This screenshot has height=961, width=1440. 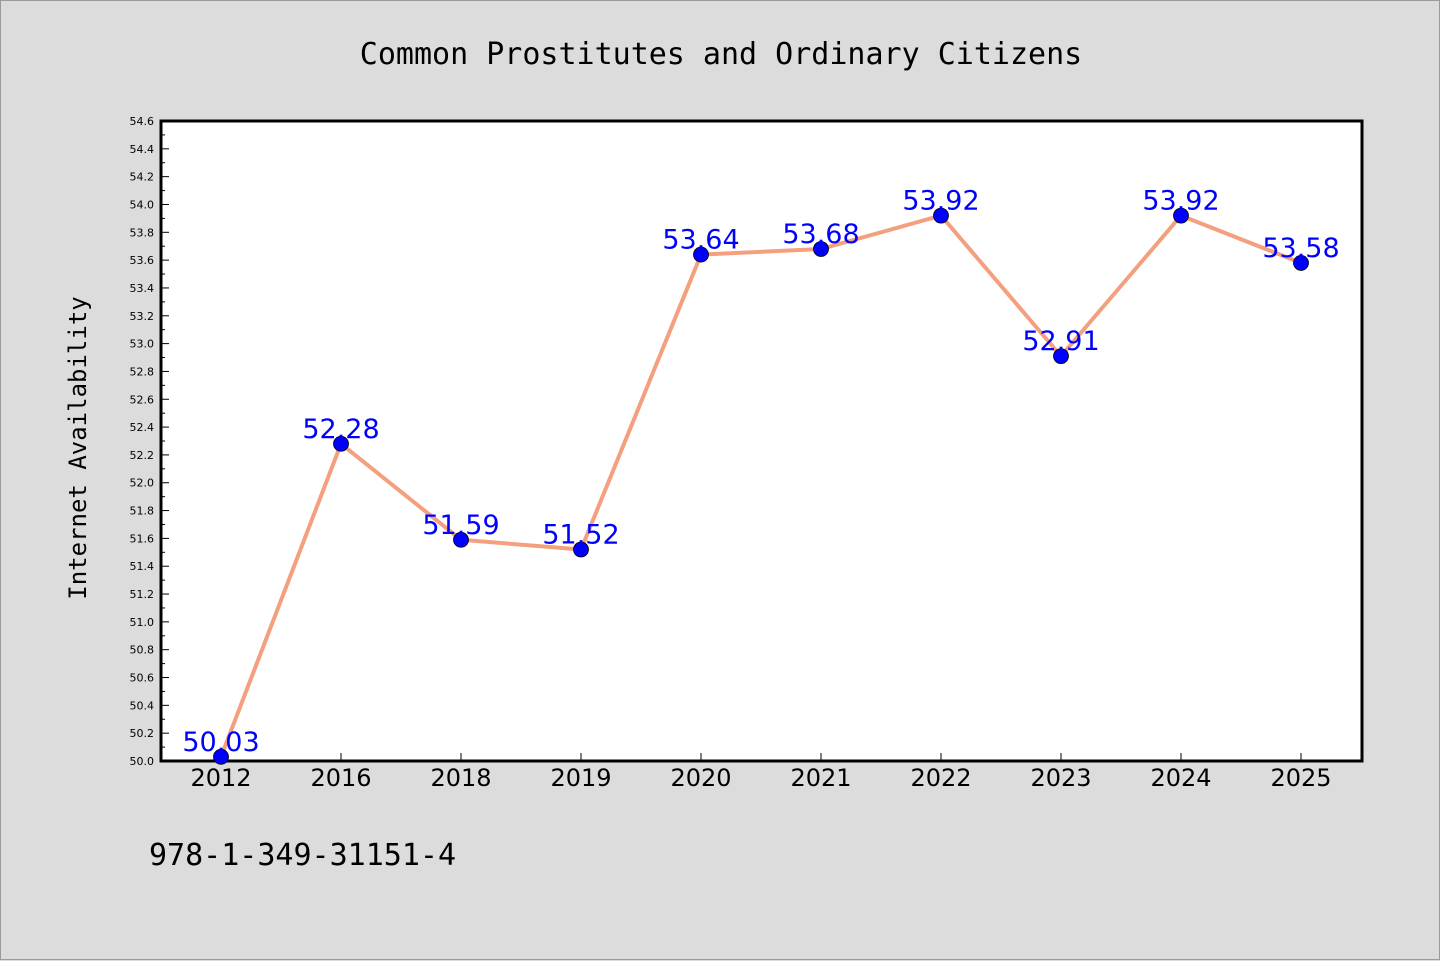 I want to click on chart-title: Common Prostitutes and Ordinary Citizens, so click(x=721, y=54).